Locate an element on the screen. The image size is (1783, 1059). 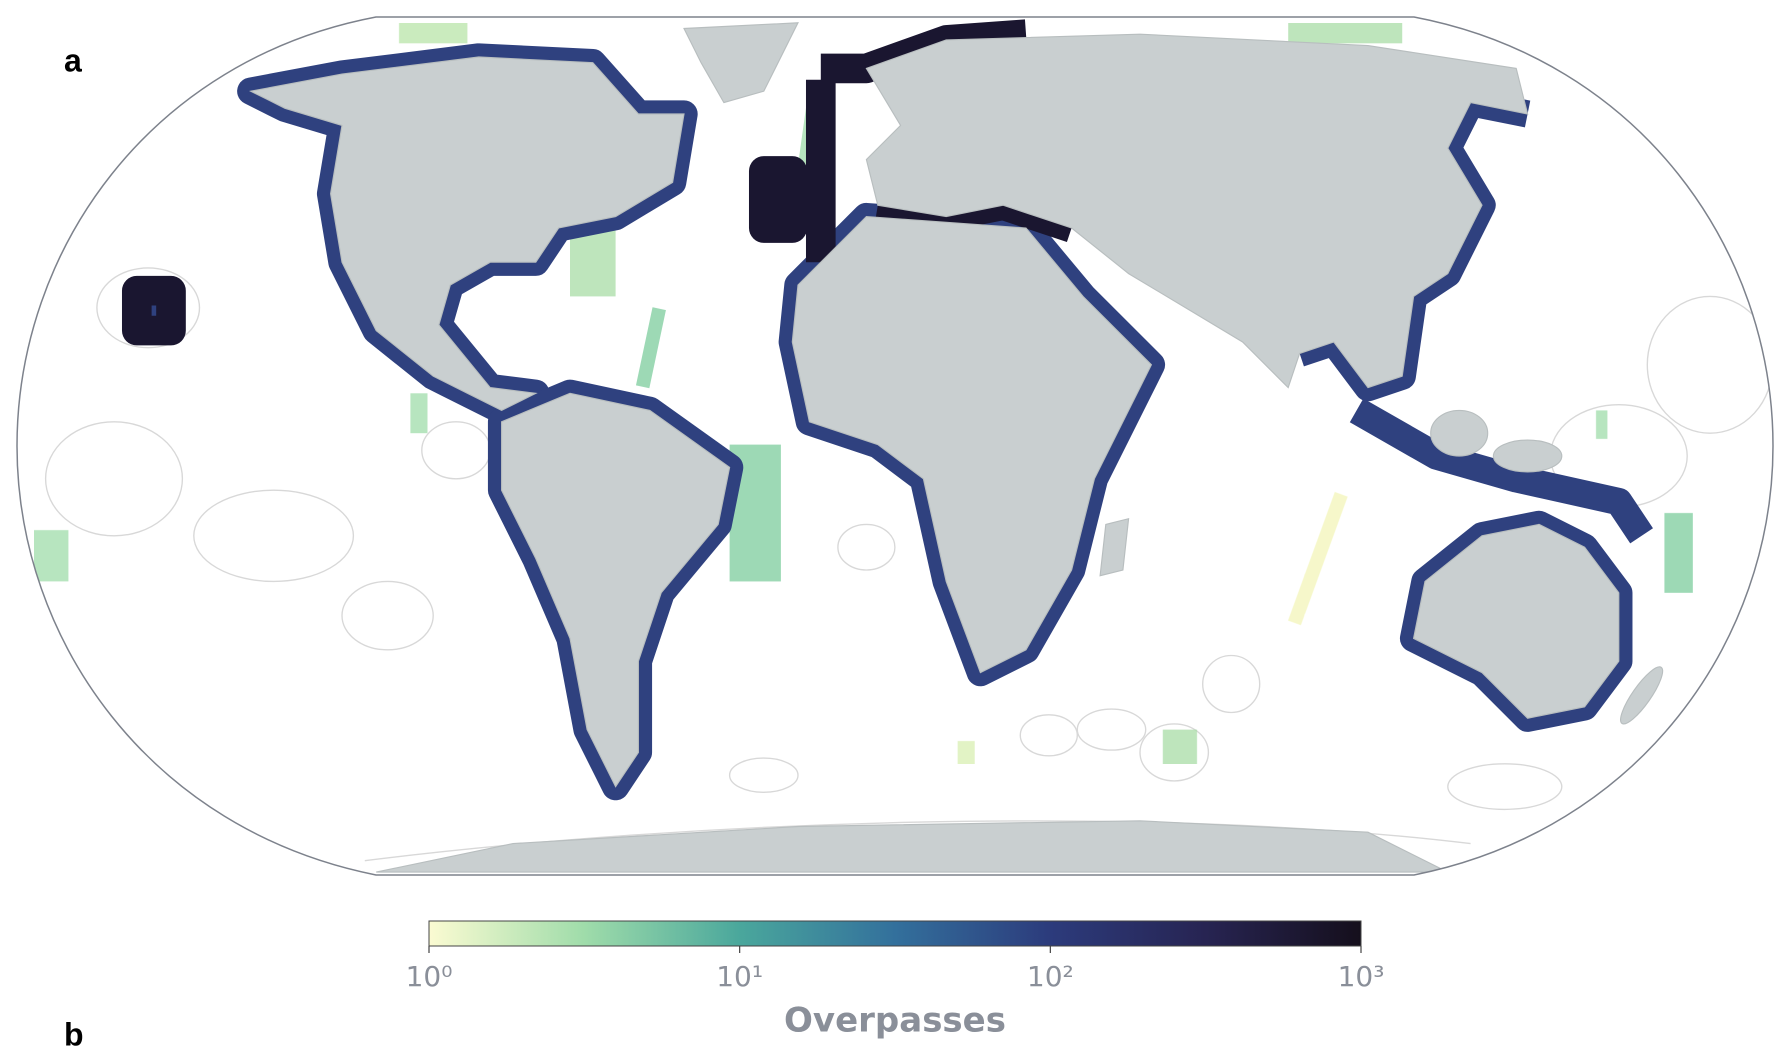
colorbar-tick-label: 10¹ is located at coordinates (739, 976).